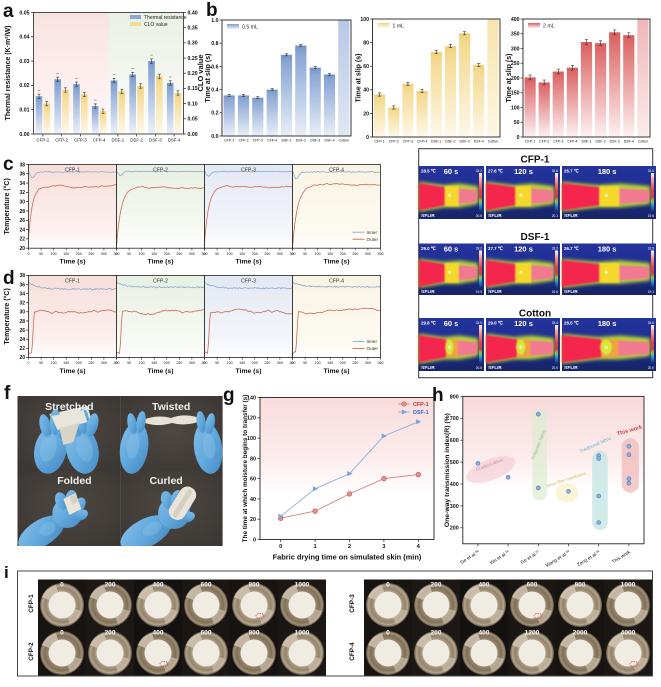 Image resolution: width=661 pixels, height=687 pixels. What do you see at coordinates (229, 395) in the screenshot?
I see `svg-text: g` at bounding box center [229, 395].